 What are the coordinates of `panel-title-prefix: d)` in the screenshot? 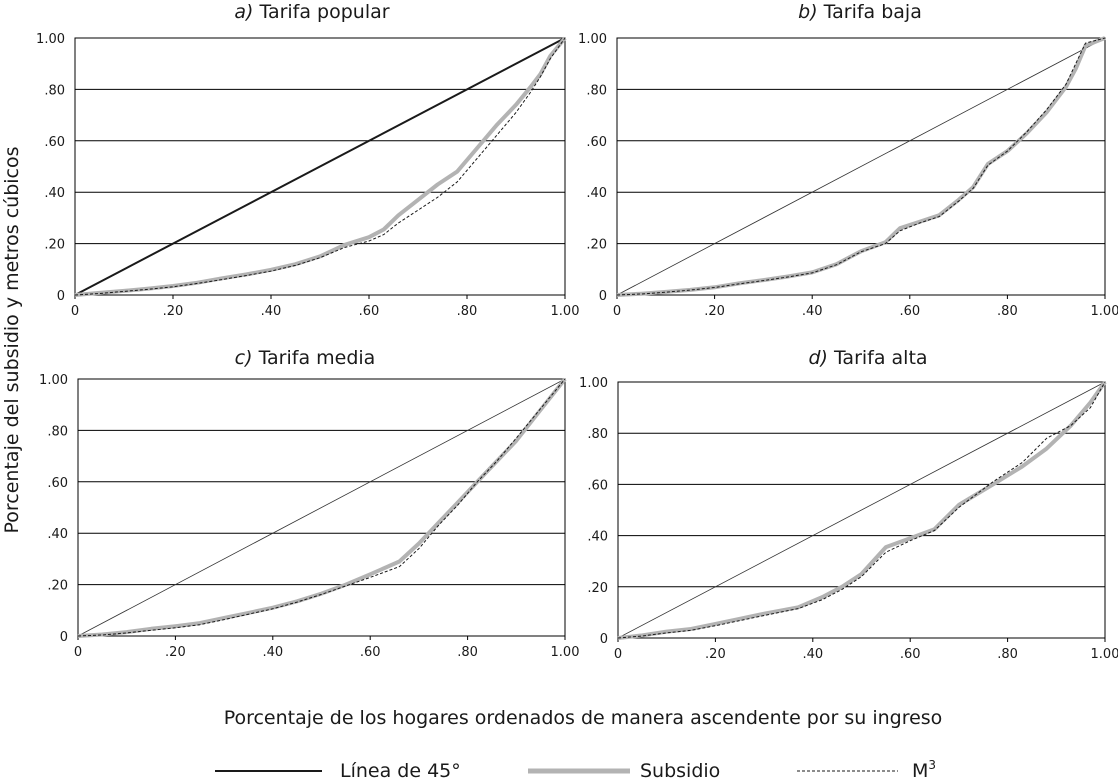 It's located at (817, 358).